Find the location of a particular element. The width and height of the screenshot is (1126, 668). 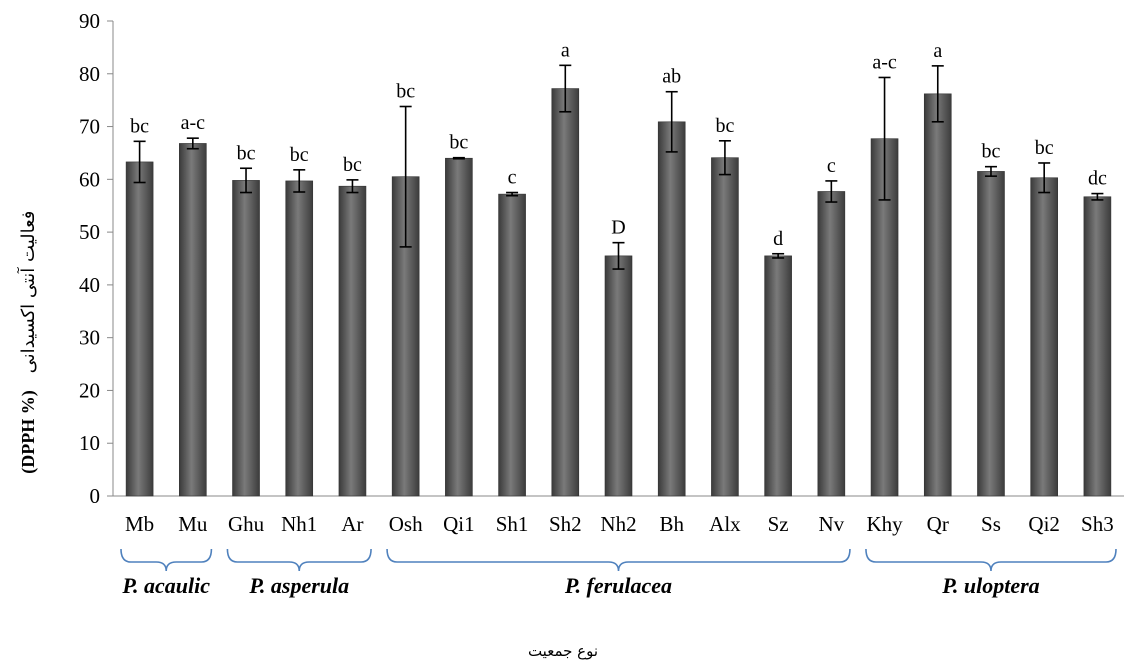

group-label: P. uloptera is located at coordinates (990, 585).